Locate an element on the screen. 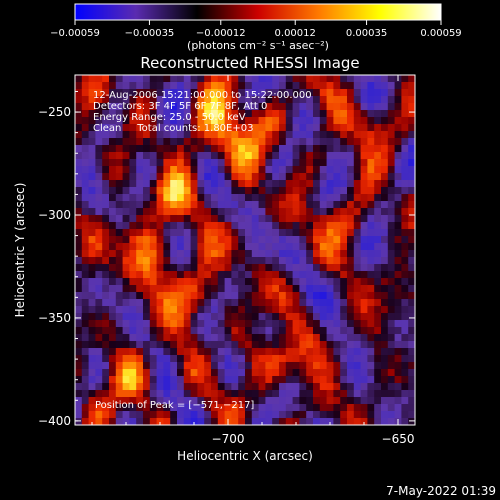 The height and width of the screenshot is (500, 500). colorbar-units-label: (photons cm⁻² s⁻¹ asec⁻²) is located at coordinates (258, 45).